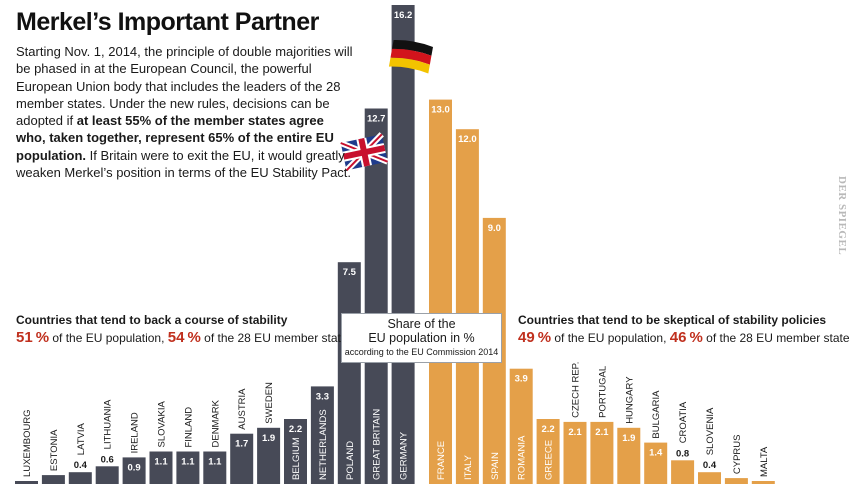  What do you see at coordinates (376, 119) in the screenshot?
I see `value-label-great-britain: 12.7` at bounding box center [376, 119].